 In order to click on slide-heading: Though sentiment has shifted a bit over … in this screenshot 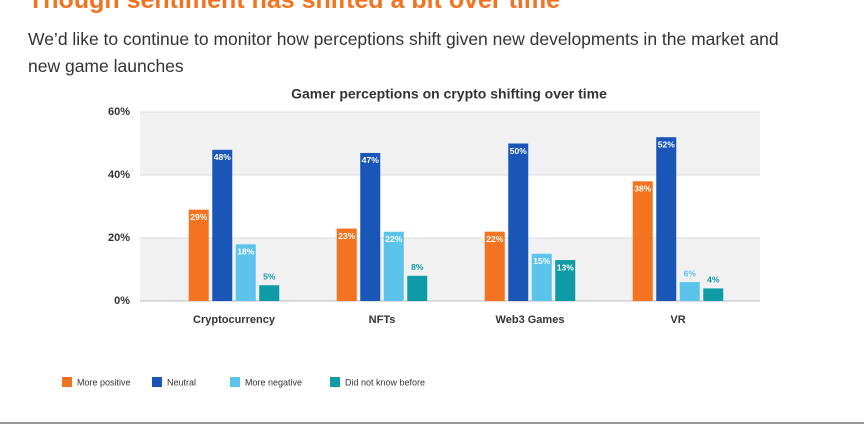, I will do `click(294, 7)`.